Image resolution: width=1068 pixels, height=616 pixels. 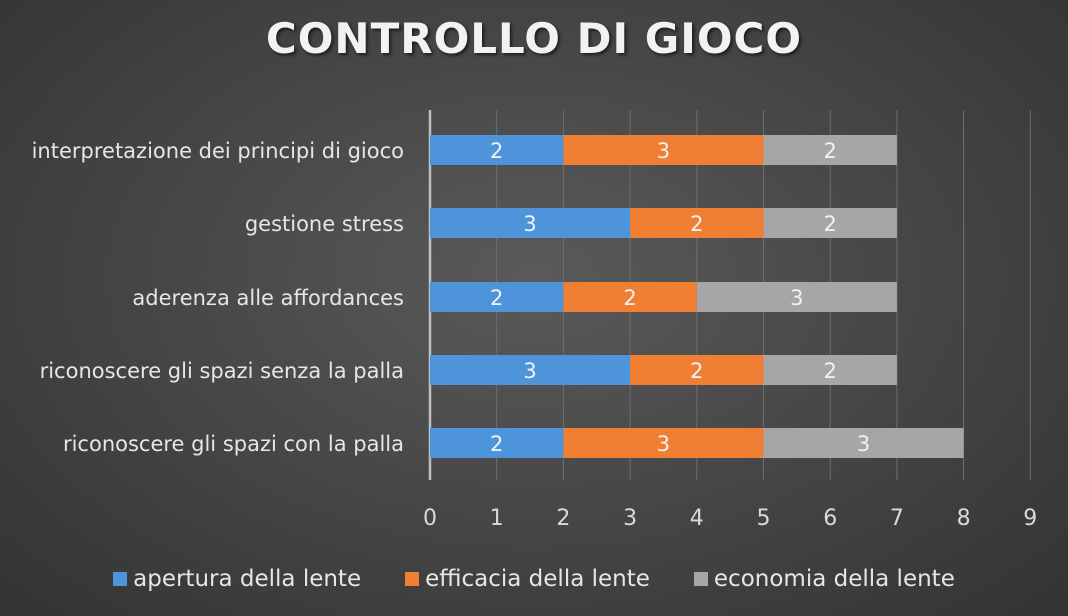 I want to click on x-tick-label: 7, so click(x=897, y=518).